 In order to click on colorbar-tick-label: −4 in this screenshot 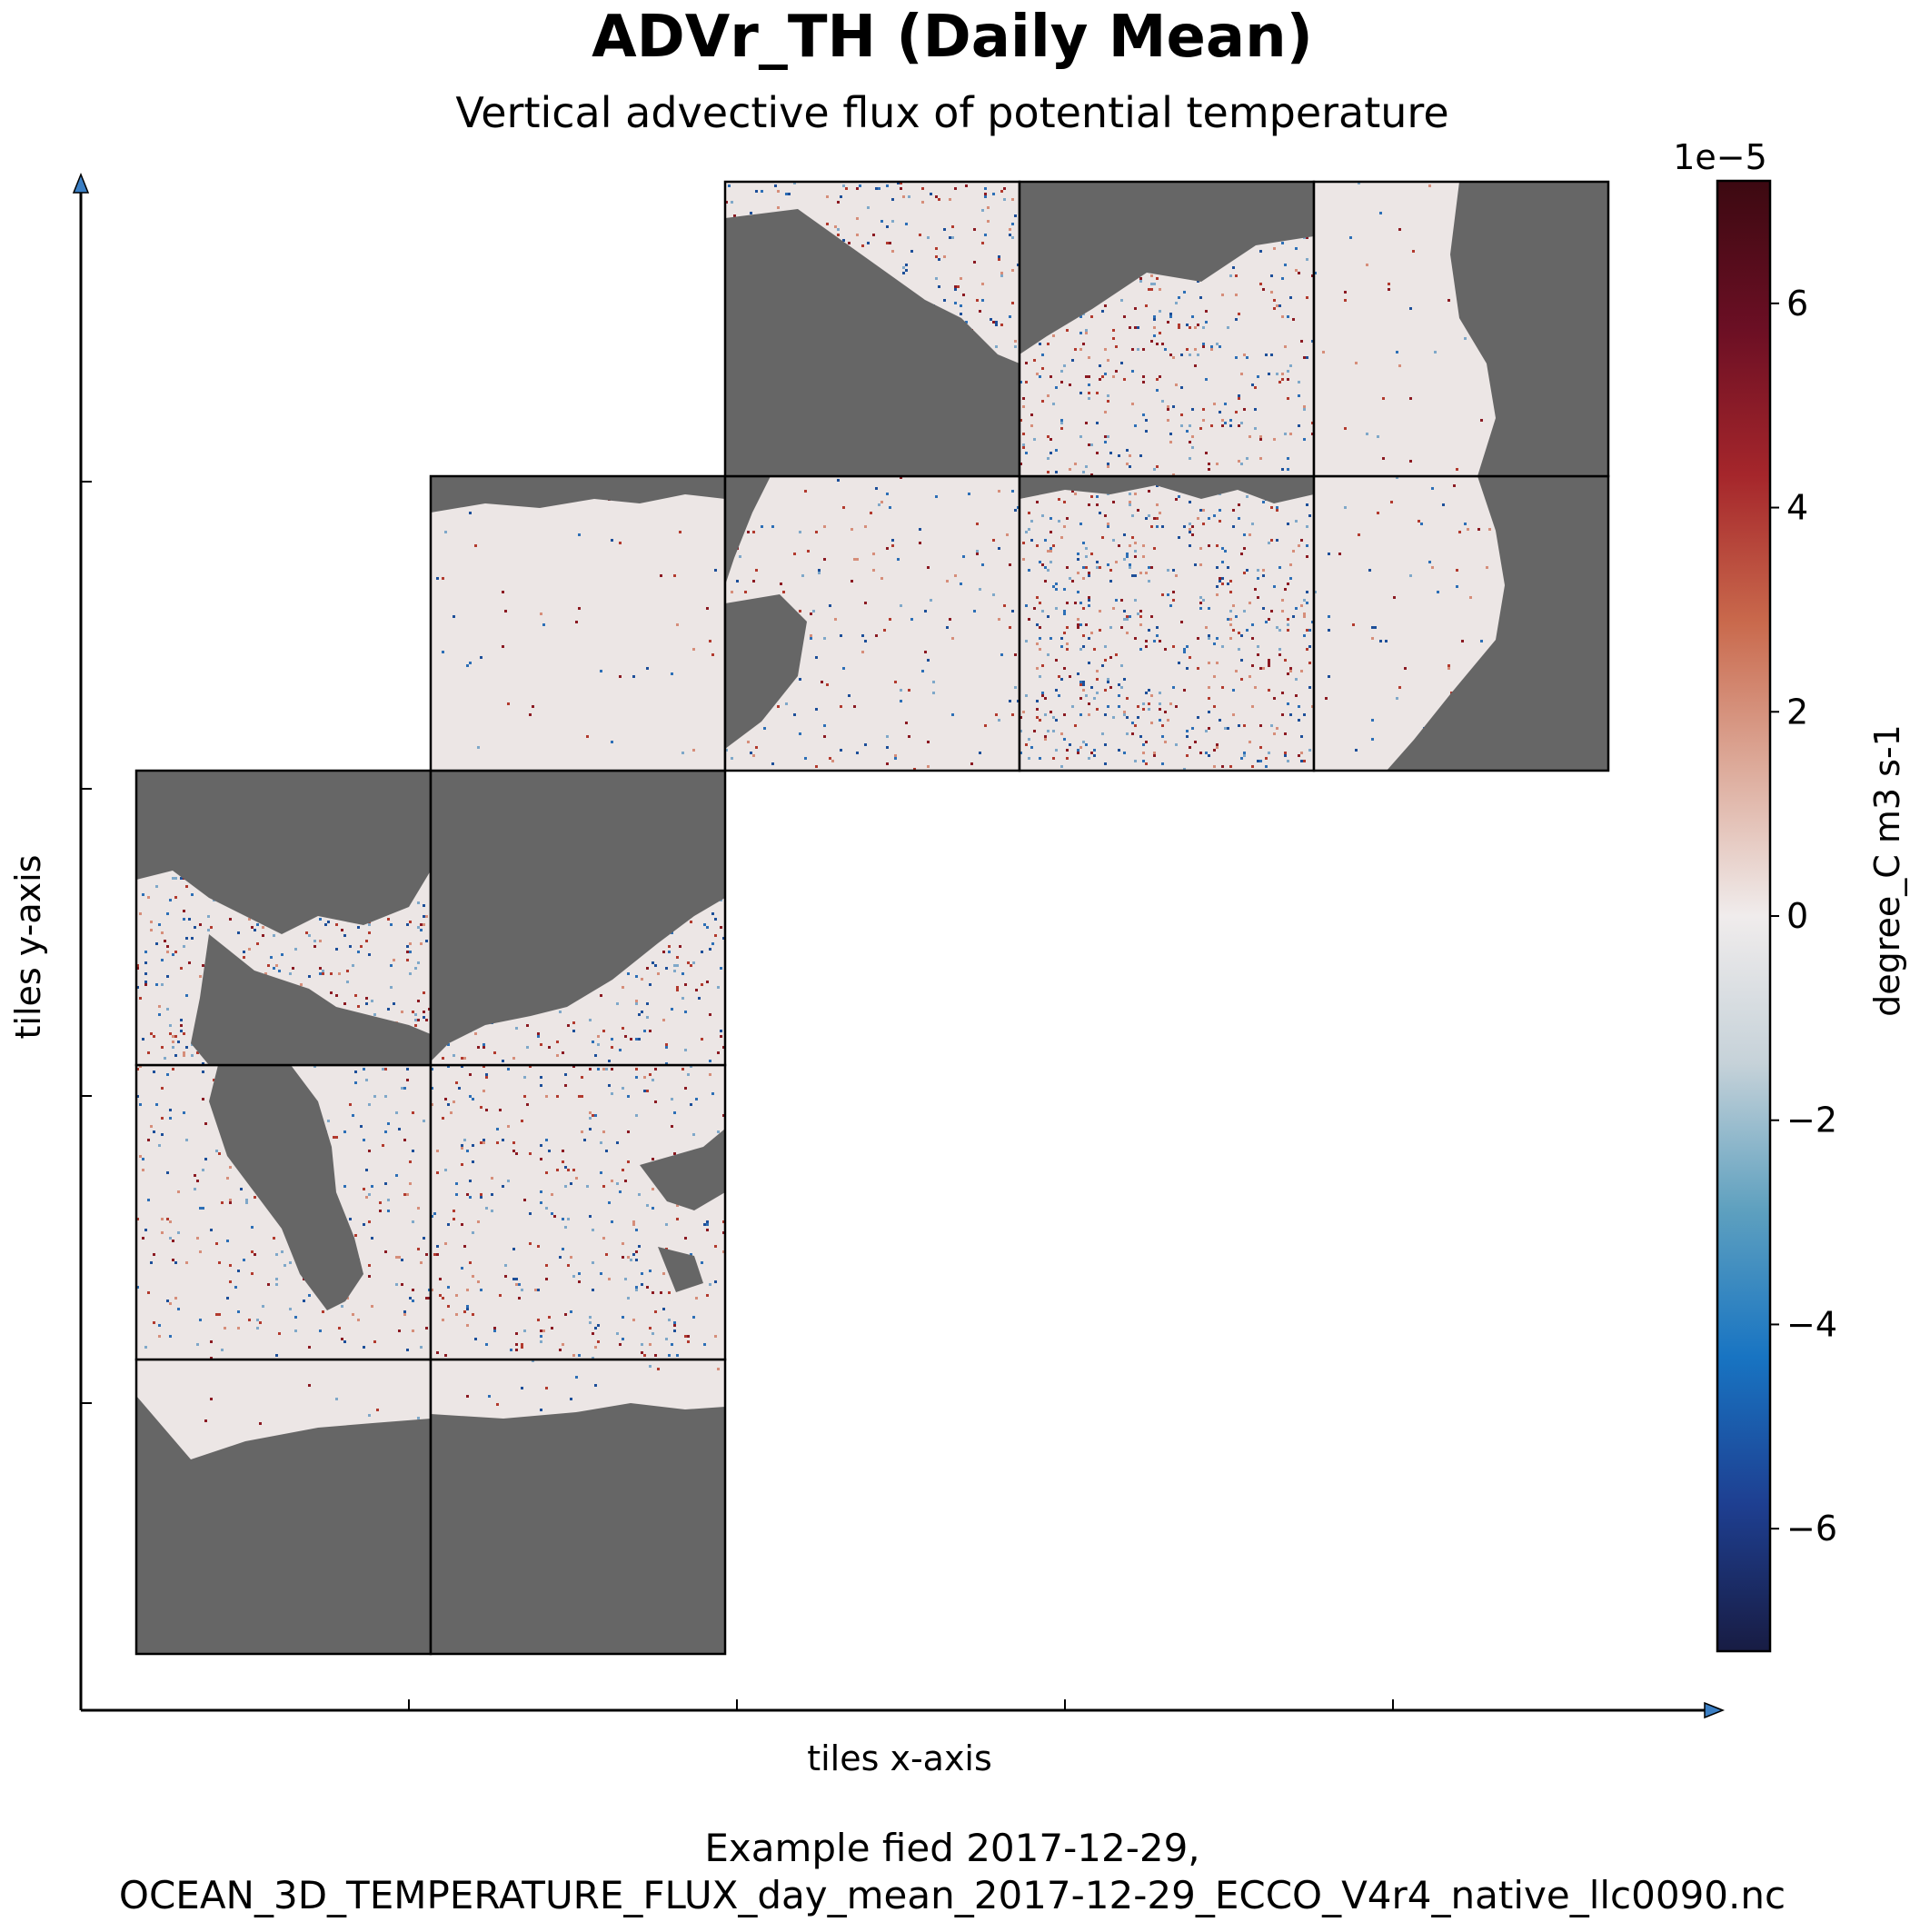, I will do `click(1811, 1324)`.